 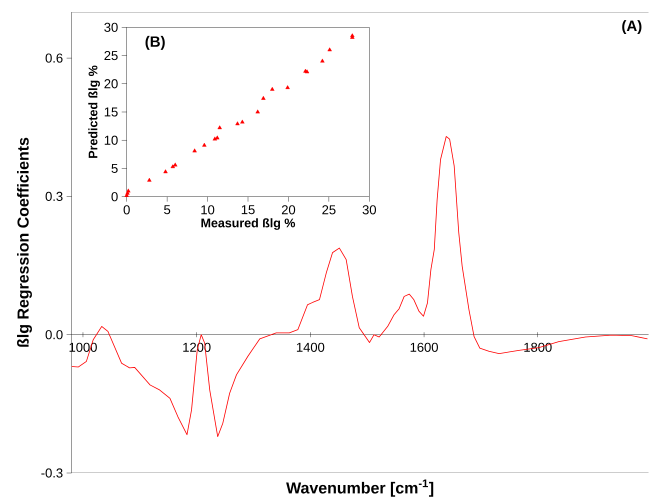 What do you see at coordinates (289, 209) in the screenshot?
I see `x-tick-label: 20` at bounding box center [289, 209].